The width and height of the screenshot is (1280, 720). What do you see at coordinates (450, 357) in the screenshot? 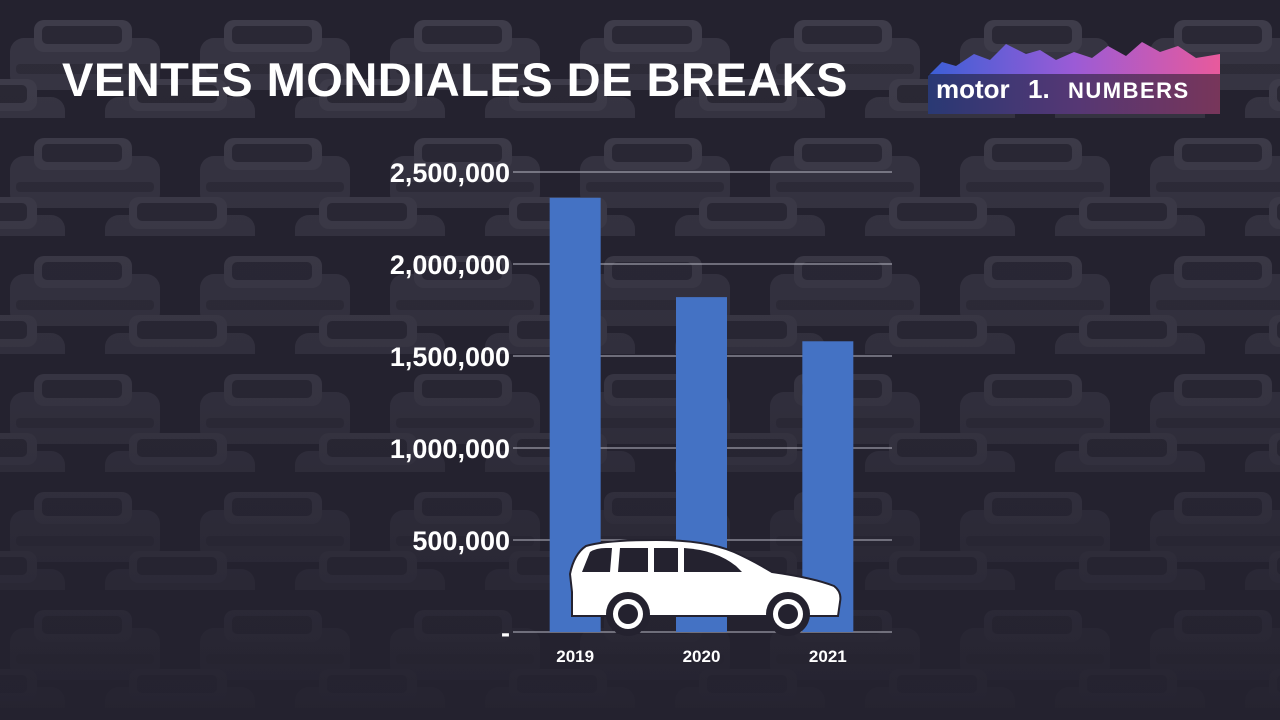
I see `y-tick-label: 1,500,000` at bounding box center [450, 357].